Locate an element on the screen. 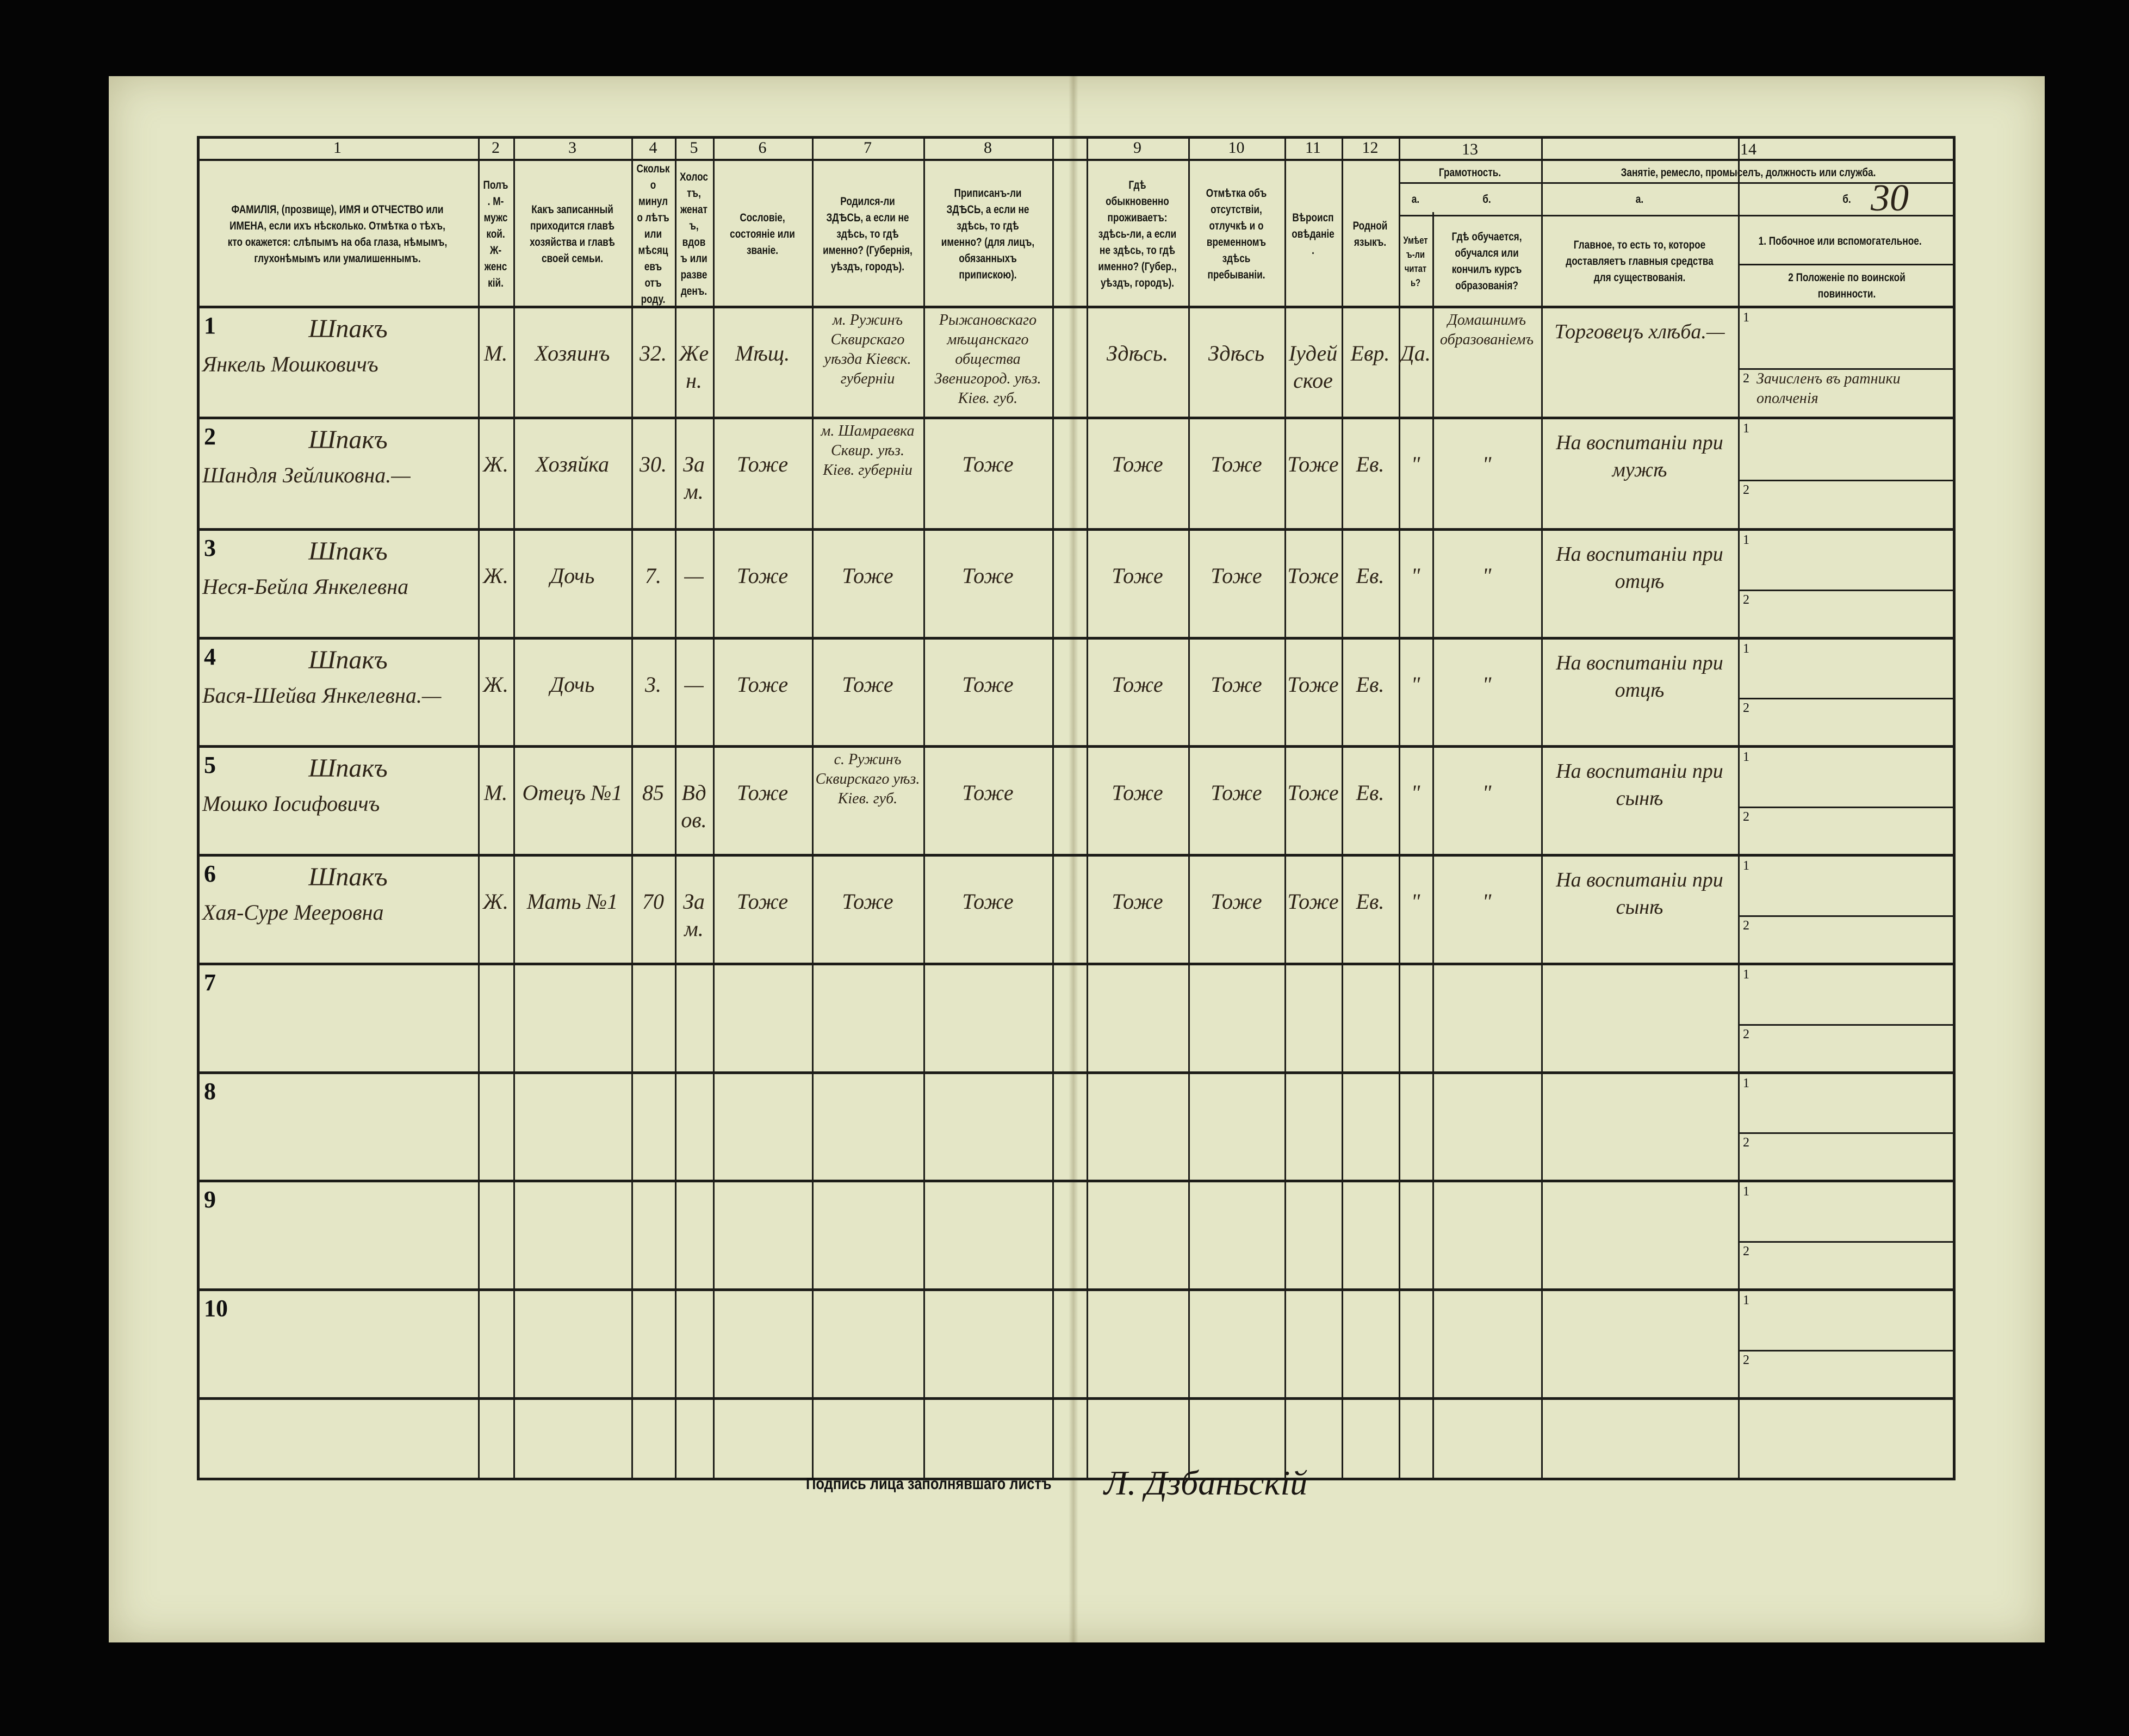  cell-age: 32. is located at coordinates (653, 353).